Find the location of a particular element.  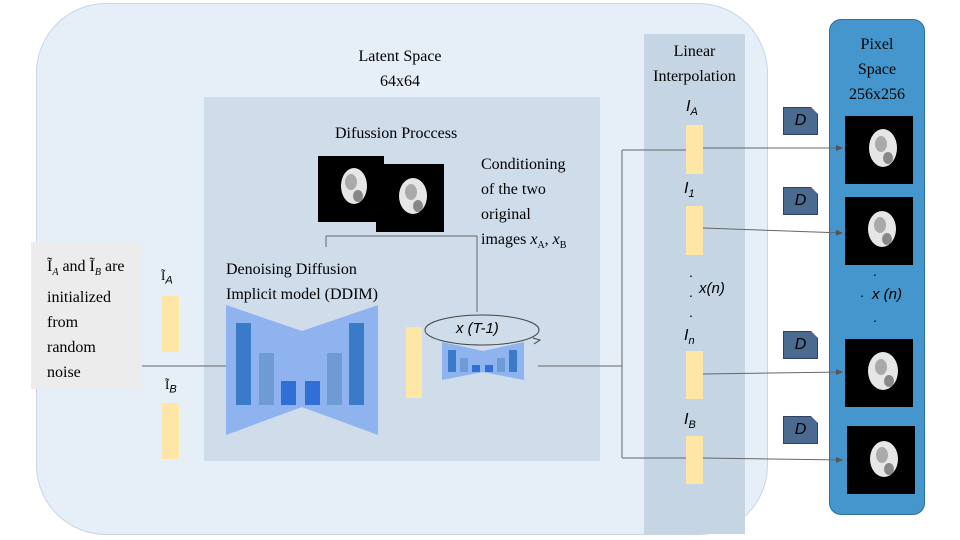

loop-arrowhead is located at coordinates (537, 341).